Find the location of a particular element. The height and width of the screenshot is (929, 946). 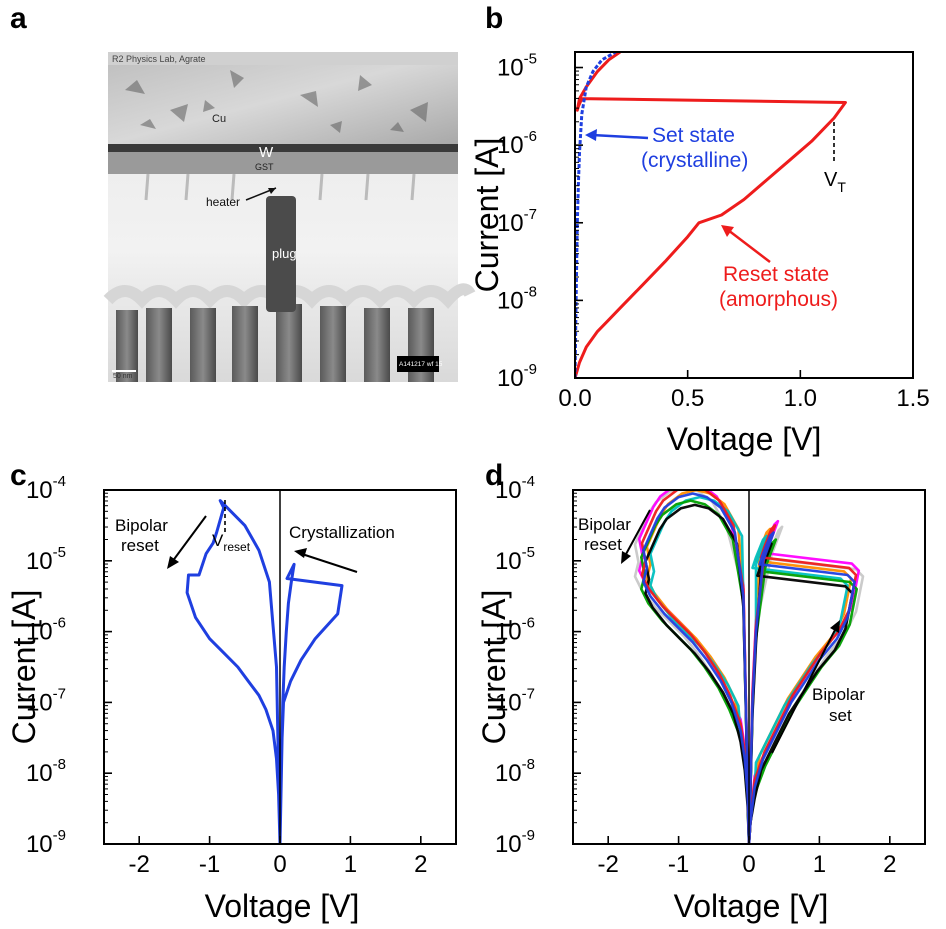

annotation-crystallization: Crystallization is located at coordinates (342, 532).